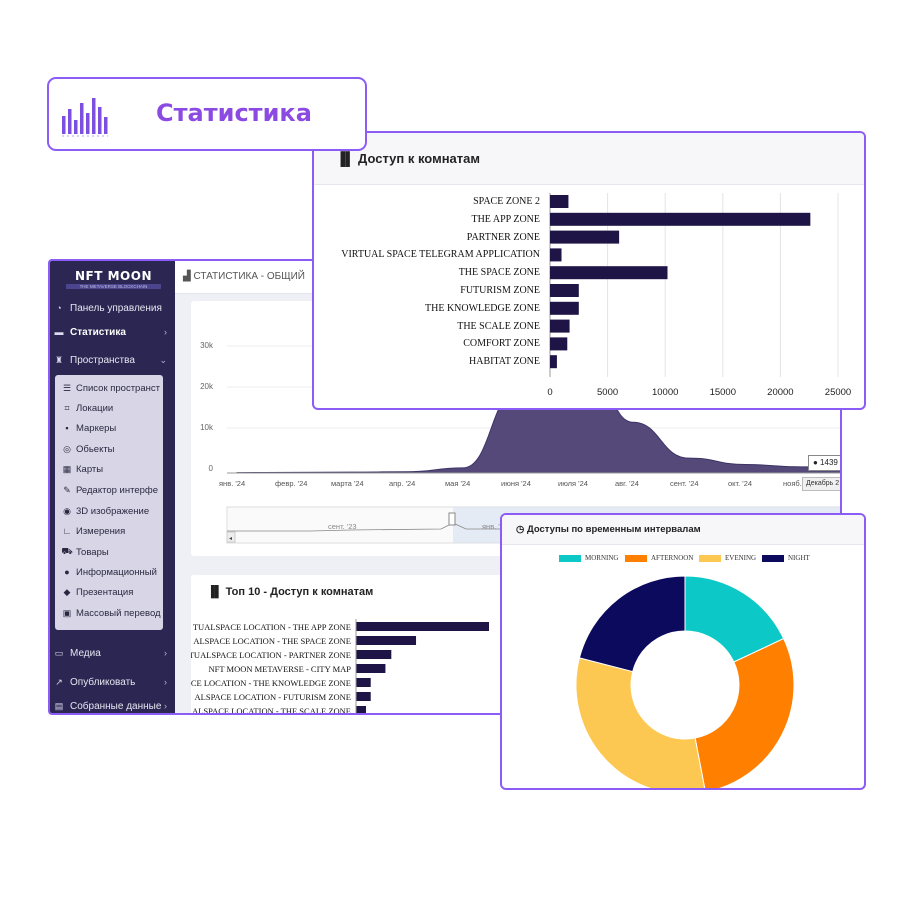  What do you see at coordinates (67, 407) in the screenshot?
I see `location-icon: ⌗` at bounding box center [67, 407].